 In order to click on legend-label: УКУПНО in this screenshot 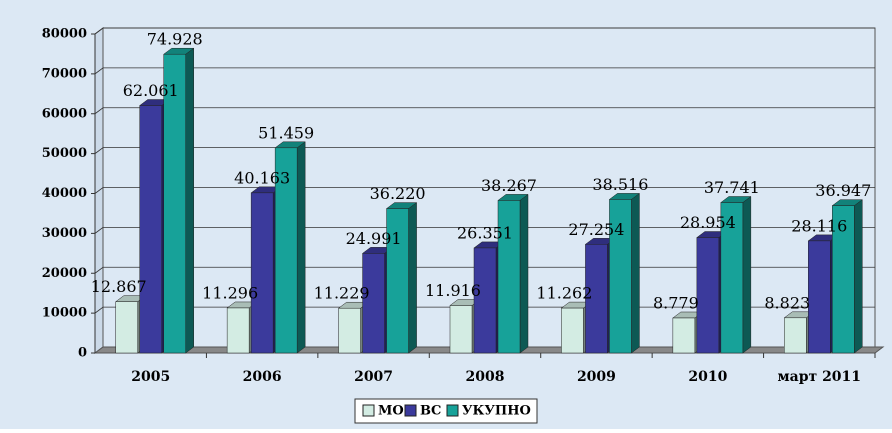, I will do `click(496, 411)`.